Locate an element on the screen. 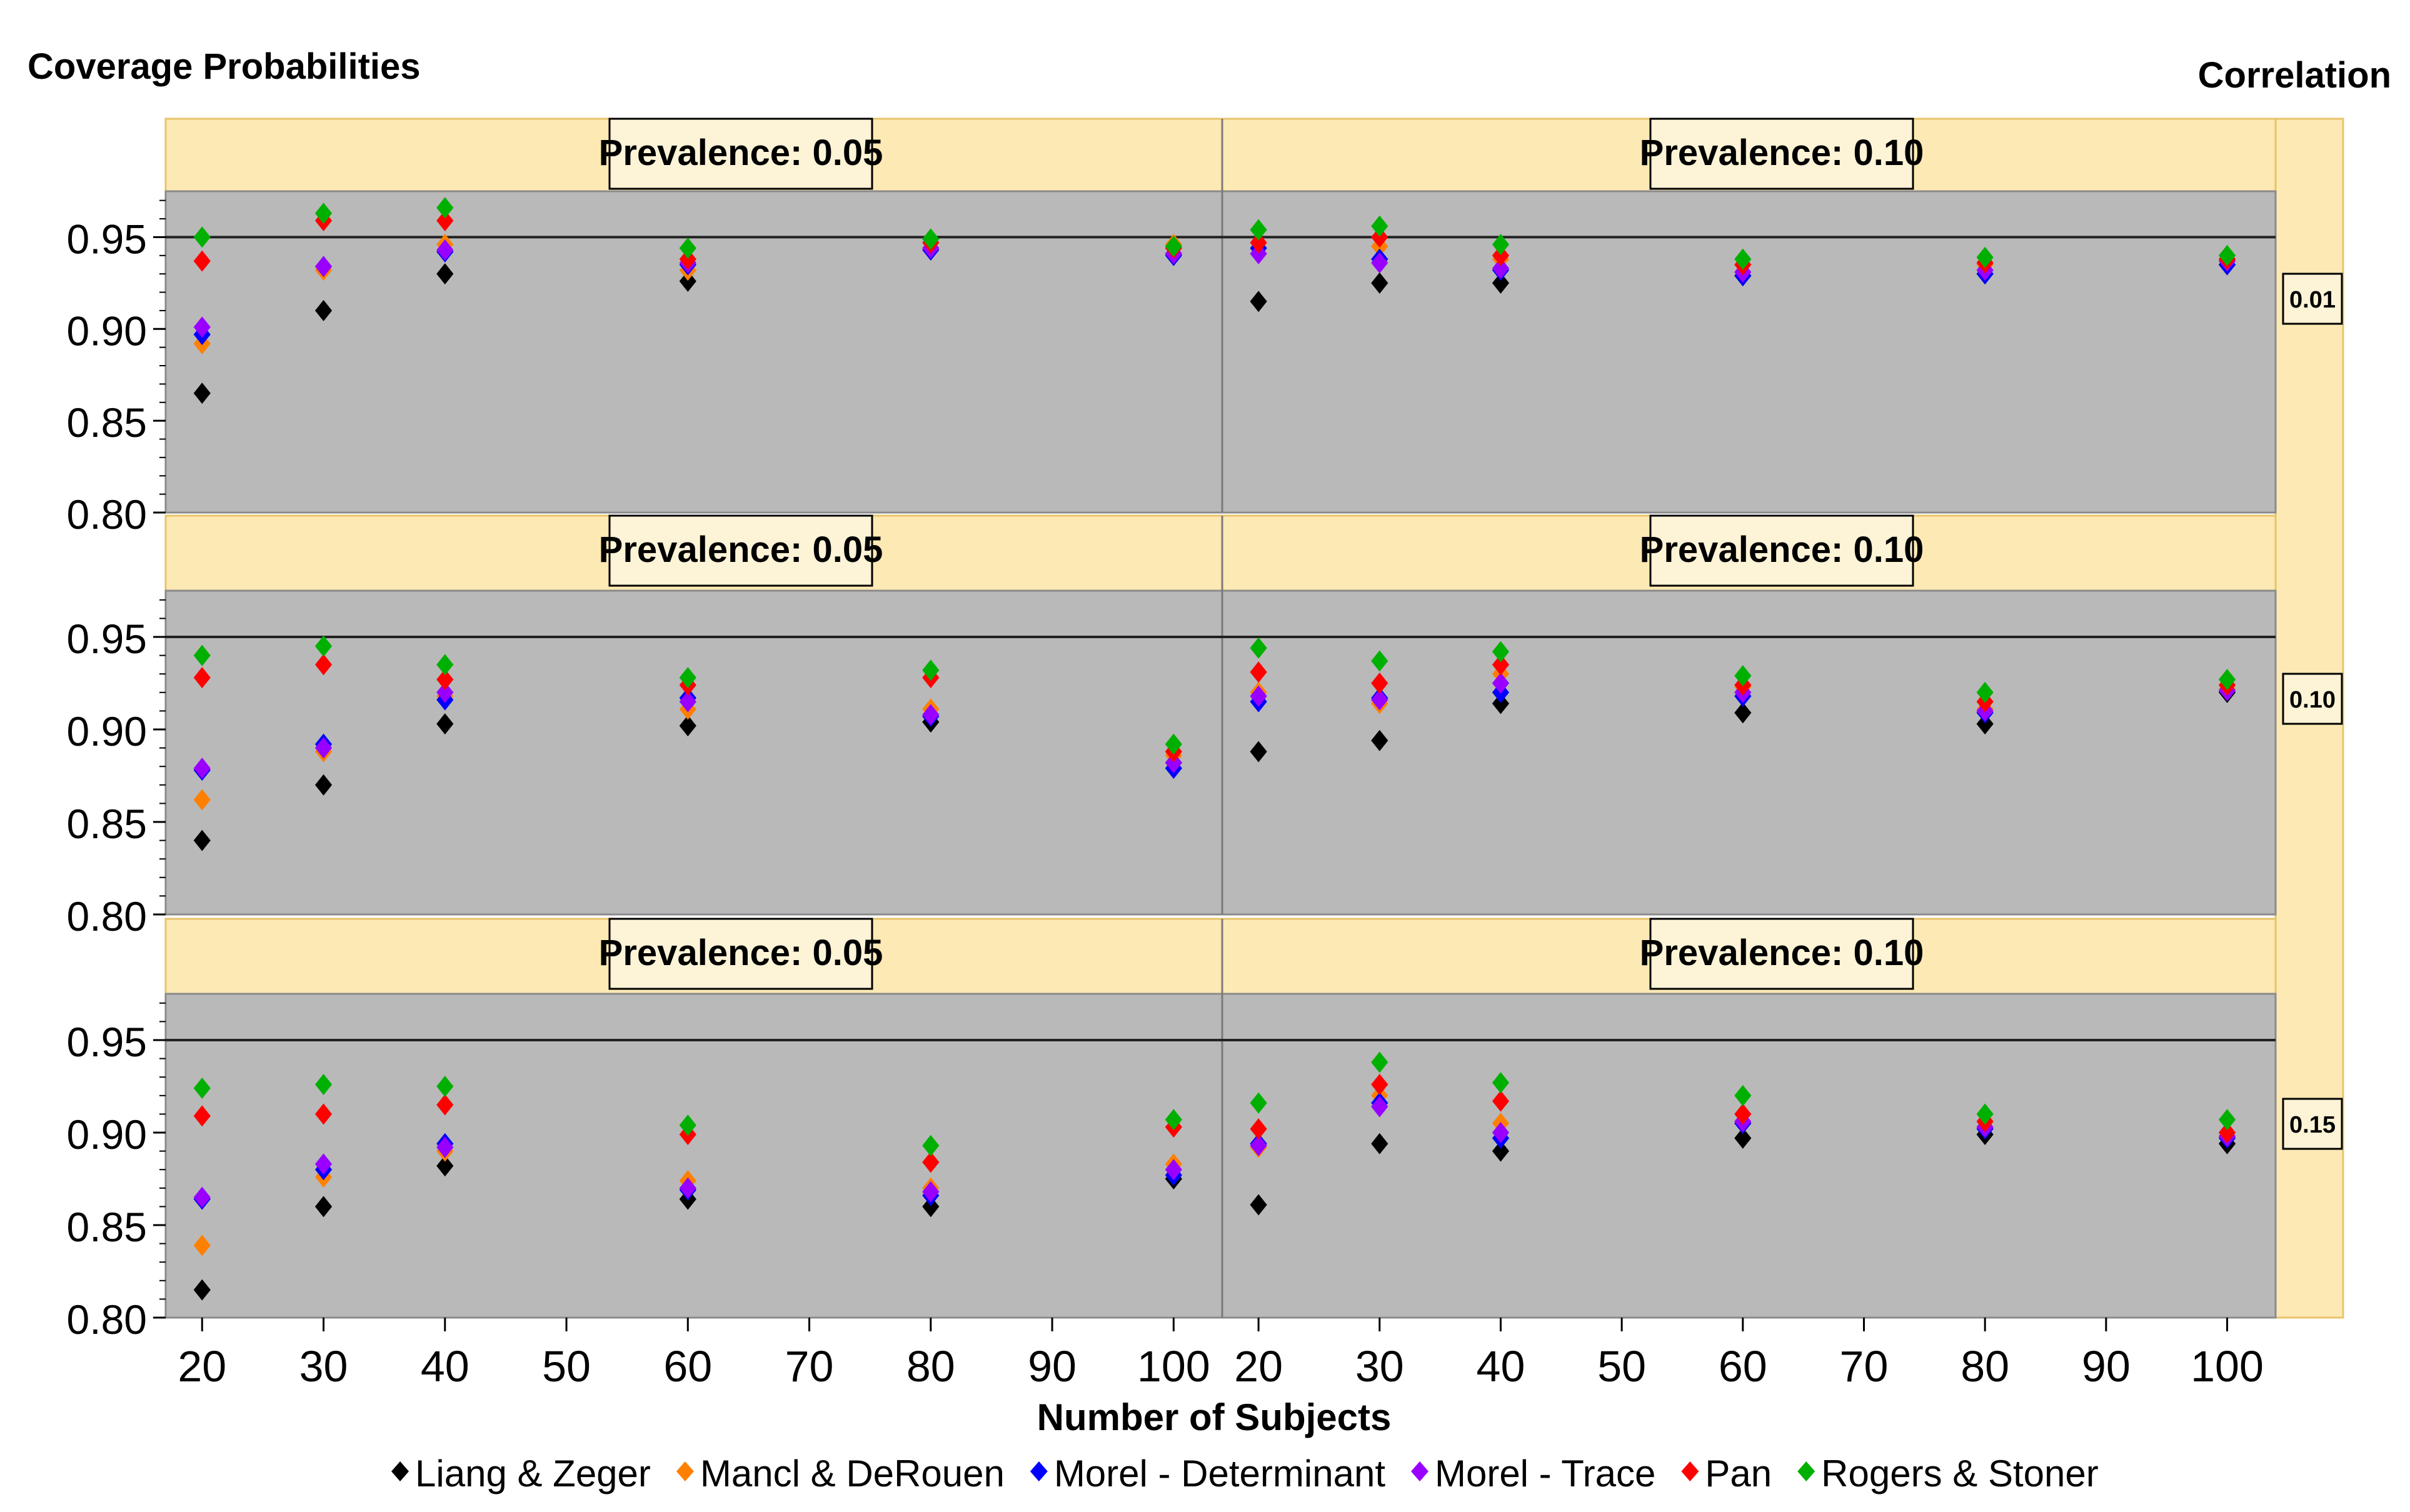 The image size is (2410, 1512). legend-label: Morel - Trace is located at coordinates (1545, 1473).